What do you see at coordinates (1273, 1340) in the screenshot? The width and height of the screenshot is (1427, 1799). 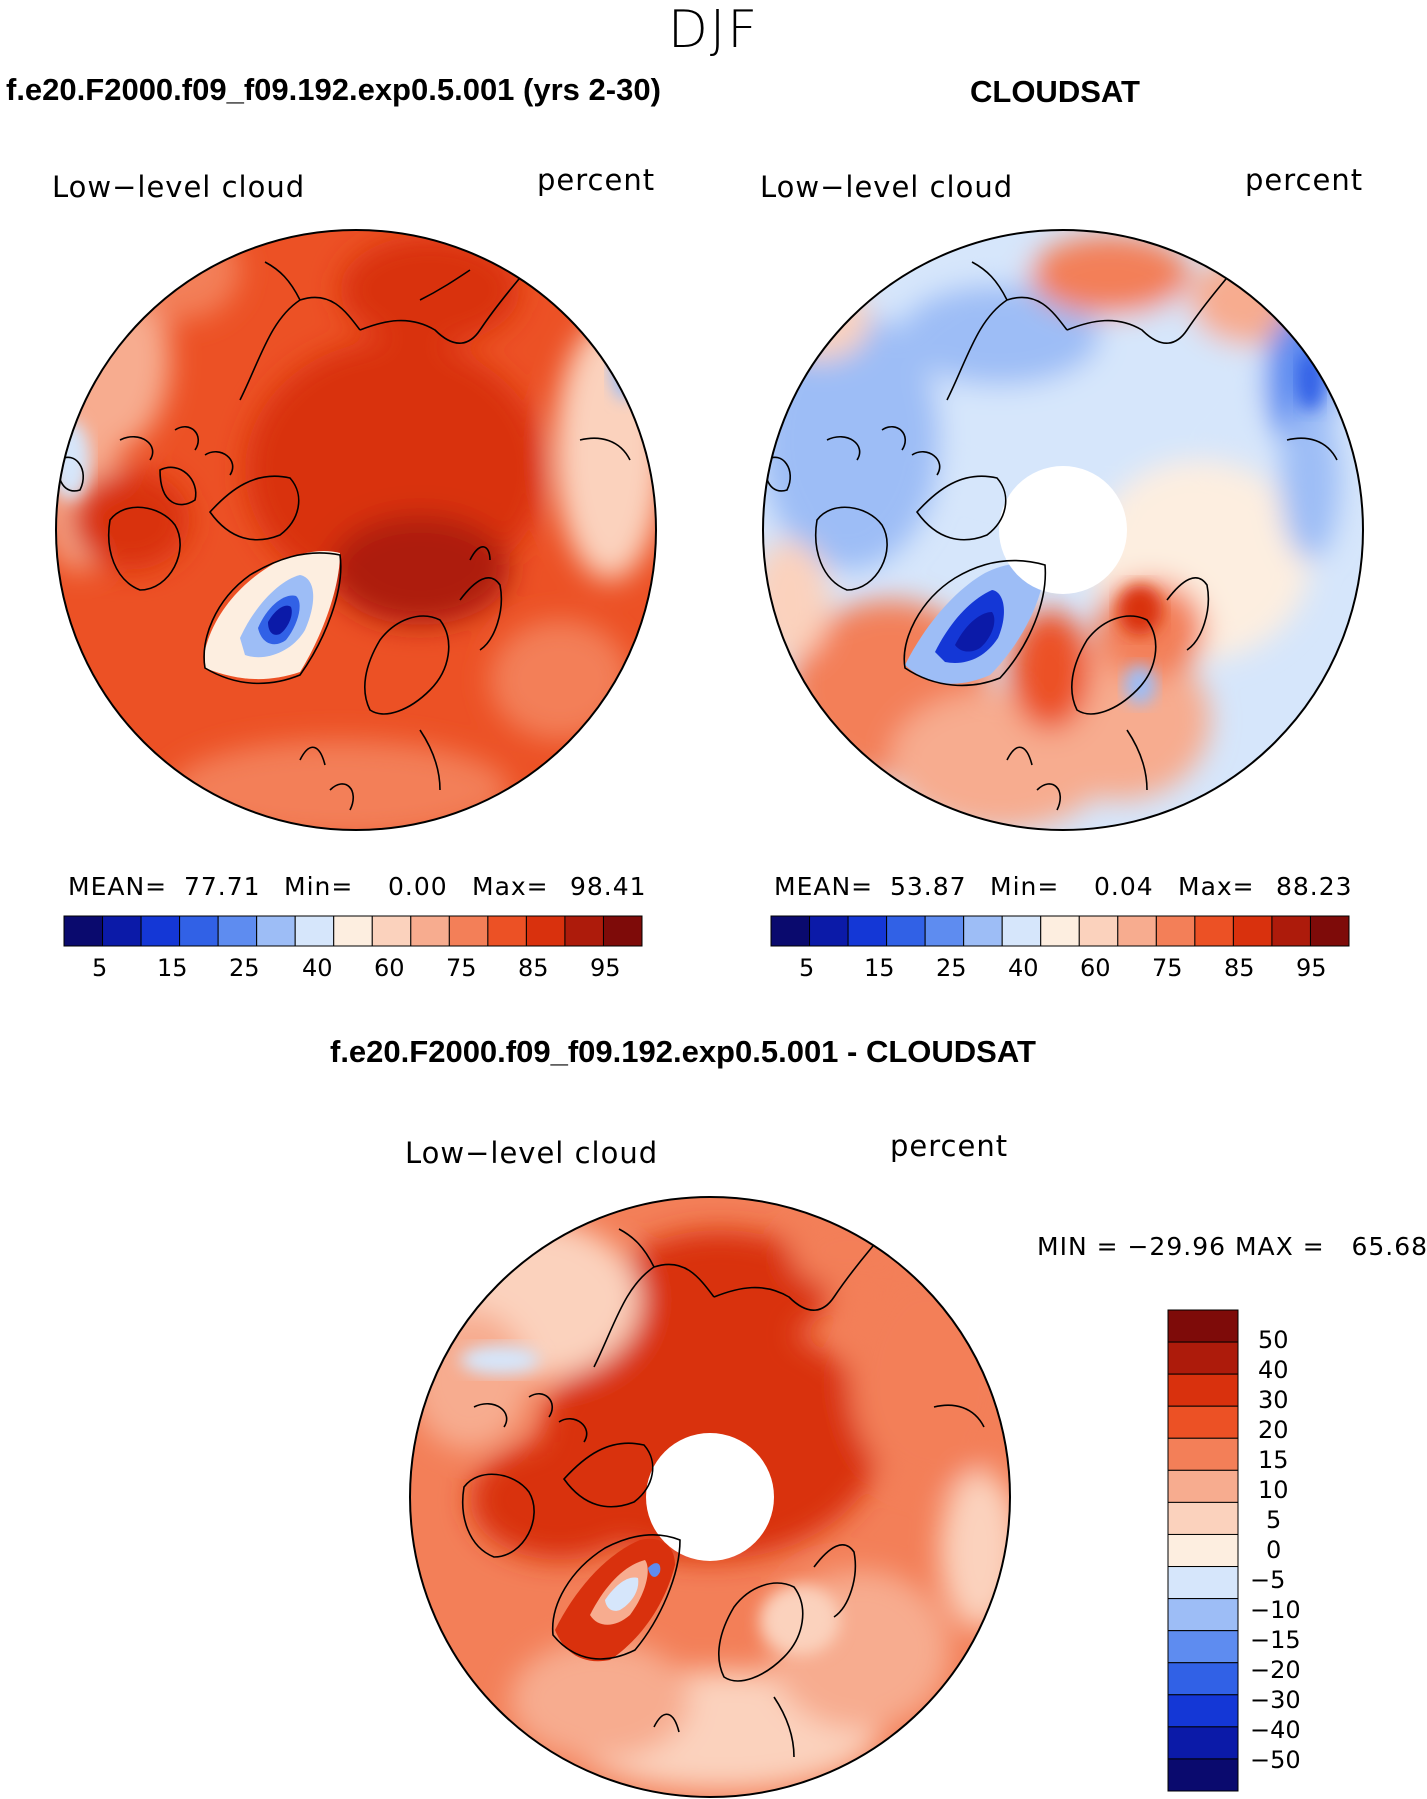 I see `diff-cb-tick: 50` at bounding box center [1273, 1340].